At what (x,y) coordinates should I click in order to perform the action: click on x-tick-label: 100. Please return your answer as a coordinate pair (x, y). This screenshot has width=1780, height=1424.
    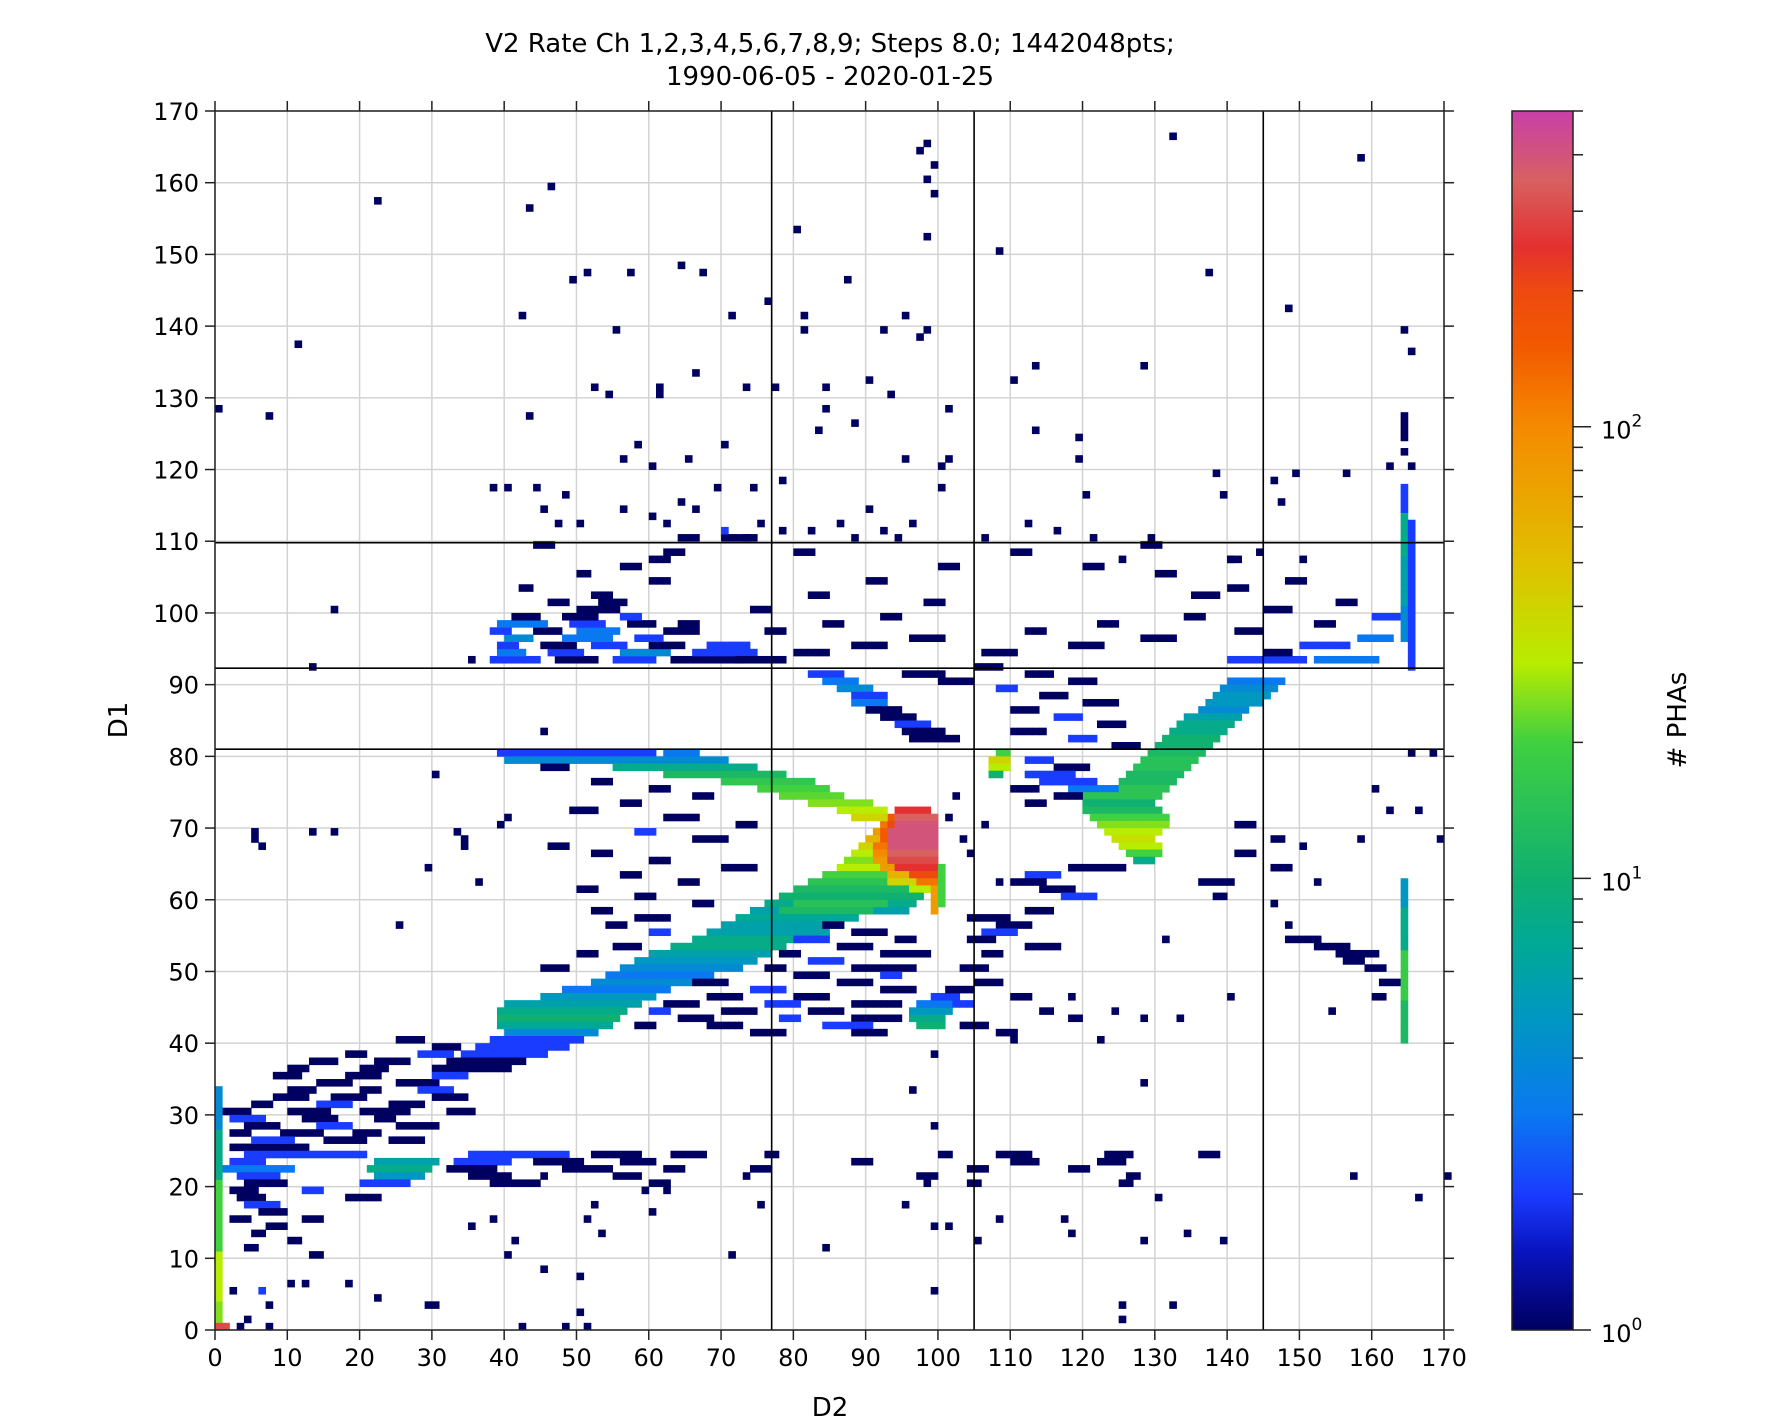
    Looking at the image, I should click on (938, 1358).